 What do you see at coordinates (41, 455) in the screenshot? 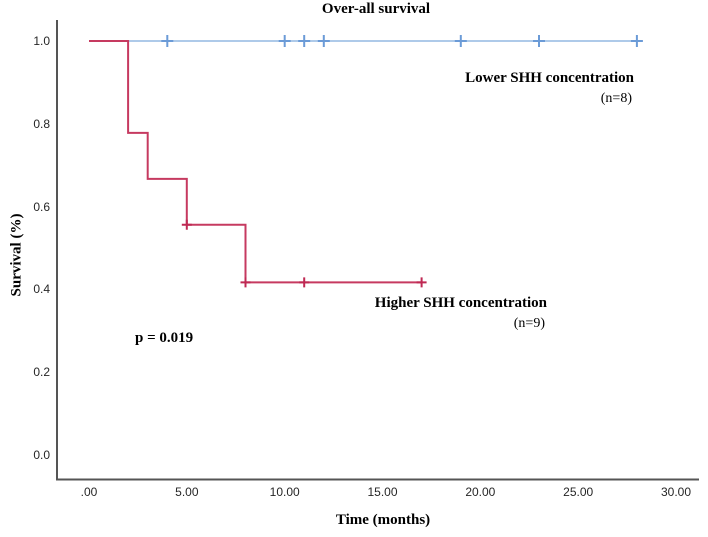
I see `y-tick-label: 0.0` at bounding box center [41, 455].